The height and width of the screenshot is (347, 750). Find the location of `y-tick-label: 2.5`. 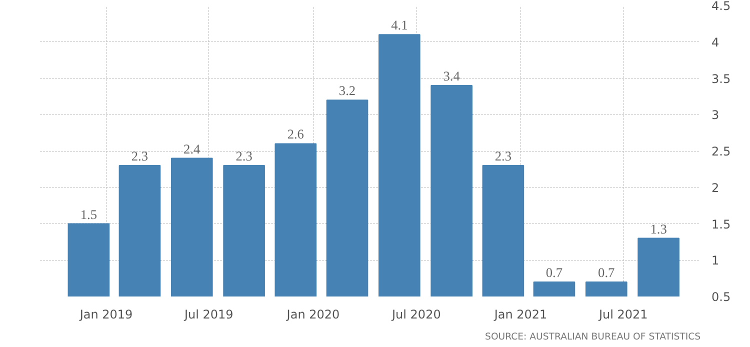

y-tick-label: 2.5 is located at coordinates (721, 151).